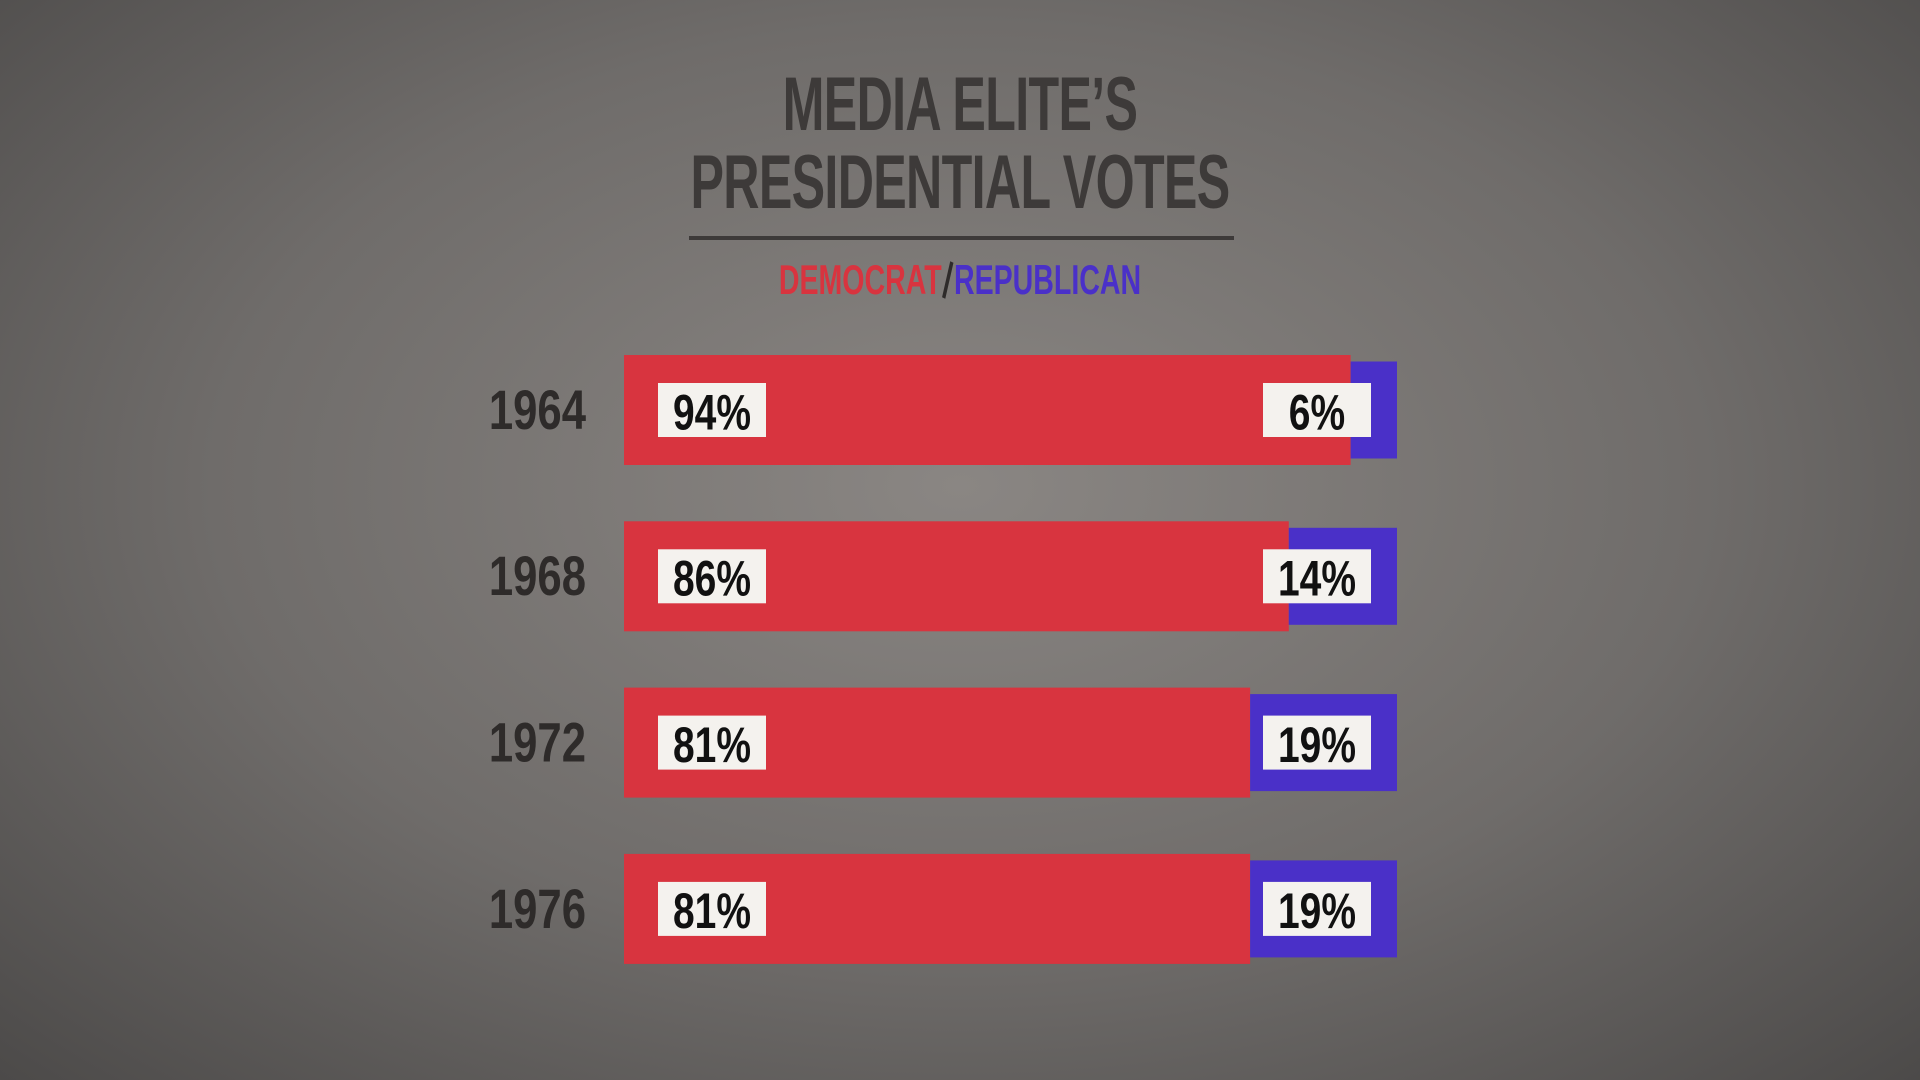 The width and height of the screenshot is (1920, 1080). I want to click on value-label: 86%, so click(712, 578).